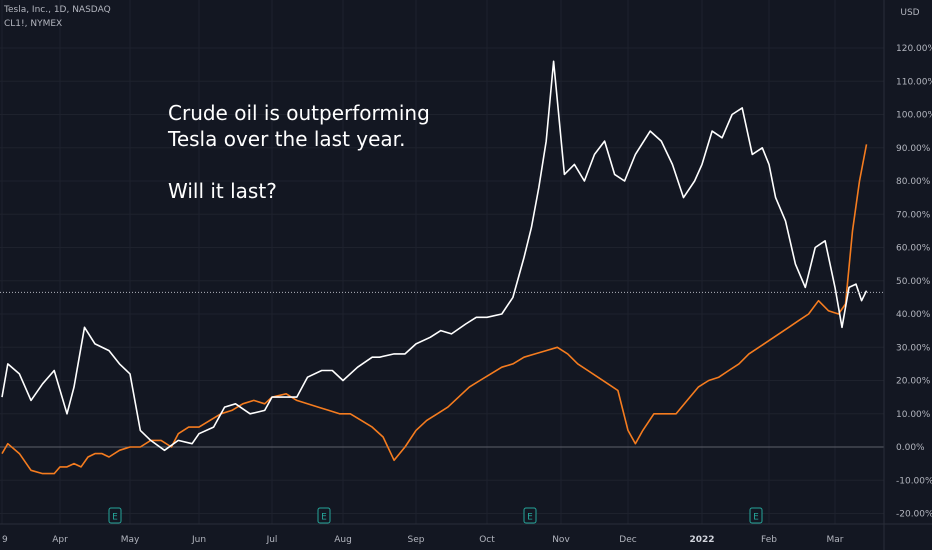  Describe the element at coordinates (487, 540) in the screenshot. I see `x-tick-label: Oct` at that location.